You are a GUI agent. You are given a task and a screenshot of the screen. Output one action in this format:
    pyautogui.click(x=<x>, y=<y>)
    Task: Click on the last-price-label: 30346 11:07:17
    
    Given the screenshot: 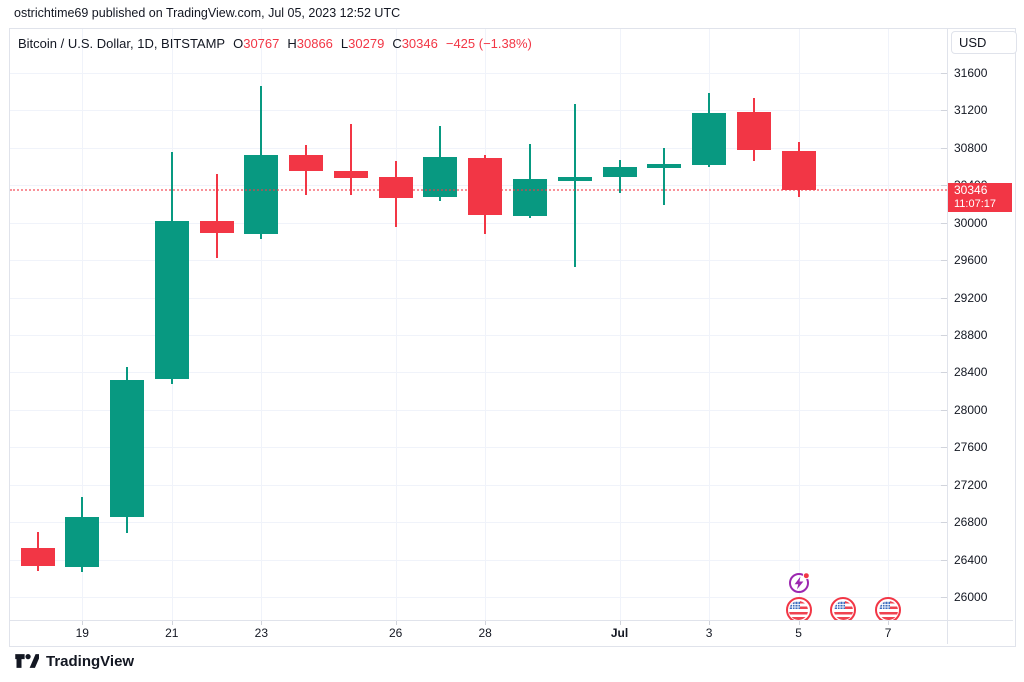 What is the action you would take?
    pyautogui.click(x=980, y=197)
    